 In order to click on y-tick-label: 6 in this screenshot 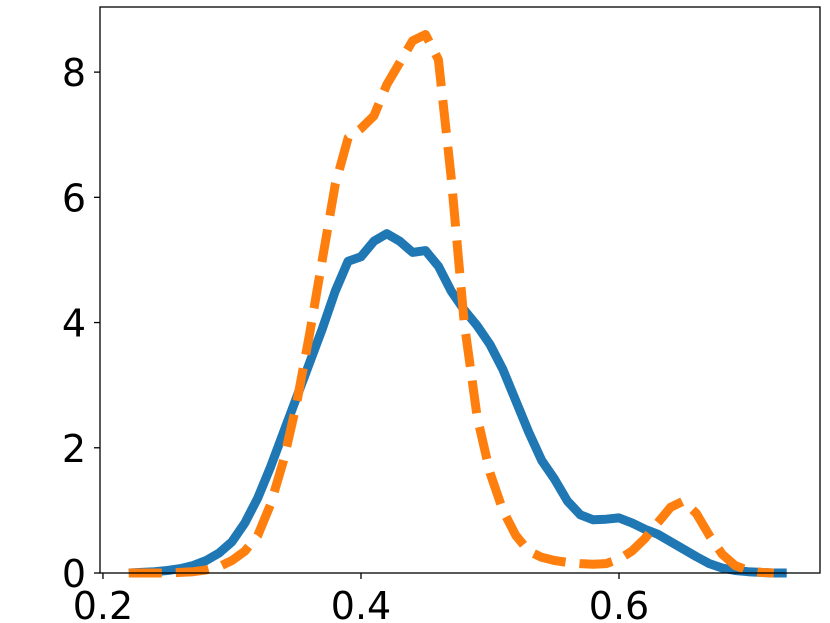, I will do `click(74, 198)`.